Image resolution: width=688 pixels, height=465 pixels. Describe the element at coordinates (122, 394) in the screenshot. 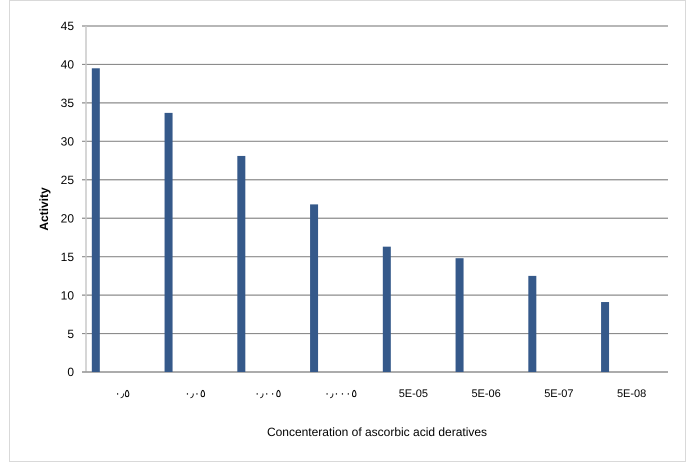

I see `x-tick-label: ٠٫٥` at that location.